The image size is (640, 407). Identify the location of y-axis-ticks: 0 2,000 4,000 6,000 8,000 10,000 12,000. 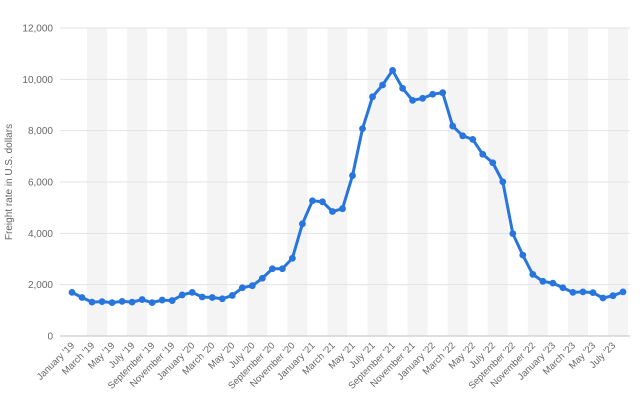
(37, 183).